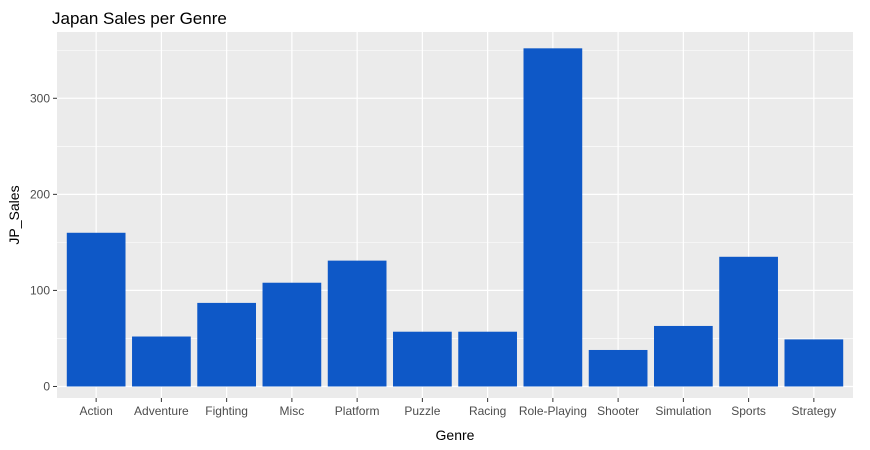 The image size is (870, 450). I want to click on y-axis-title: JP_Sales, so click(14, 214).